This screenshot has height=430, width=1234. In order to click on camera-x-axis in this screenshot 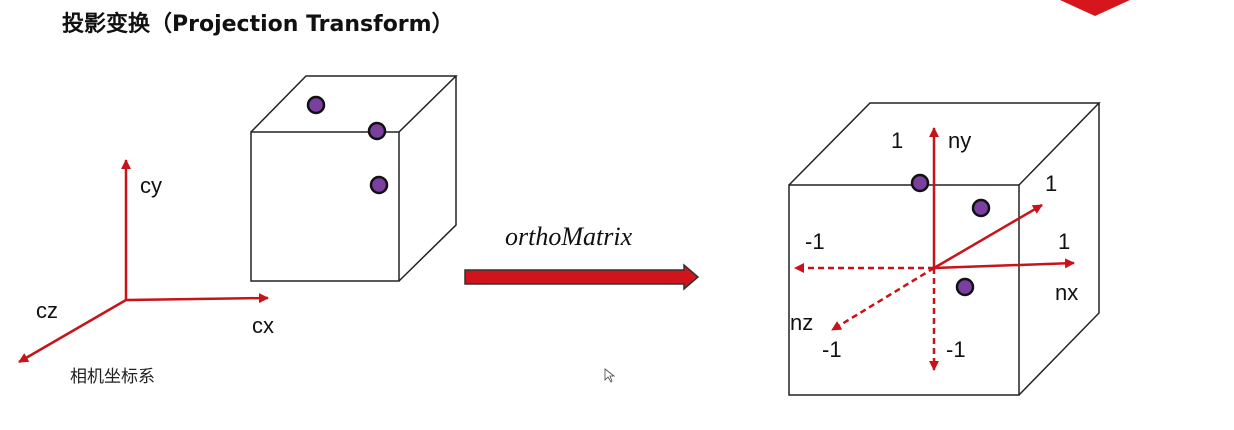, I will do `click(197, 298)`.